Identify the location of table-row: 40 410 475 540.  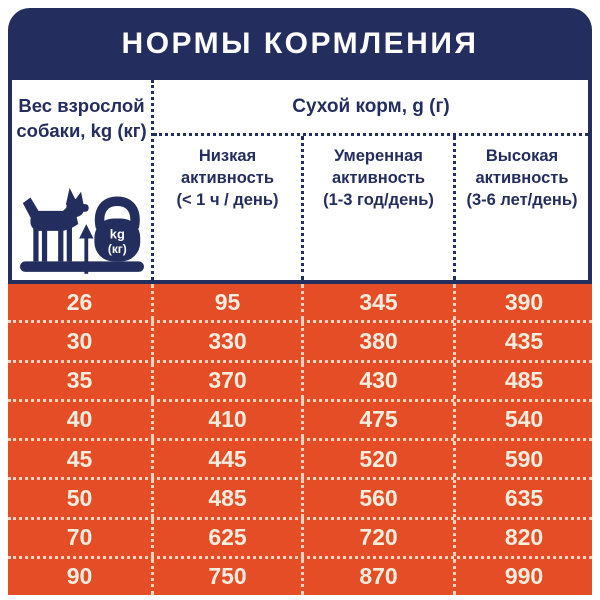
(300, 421).